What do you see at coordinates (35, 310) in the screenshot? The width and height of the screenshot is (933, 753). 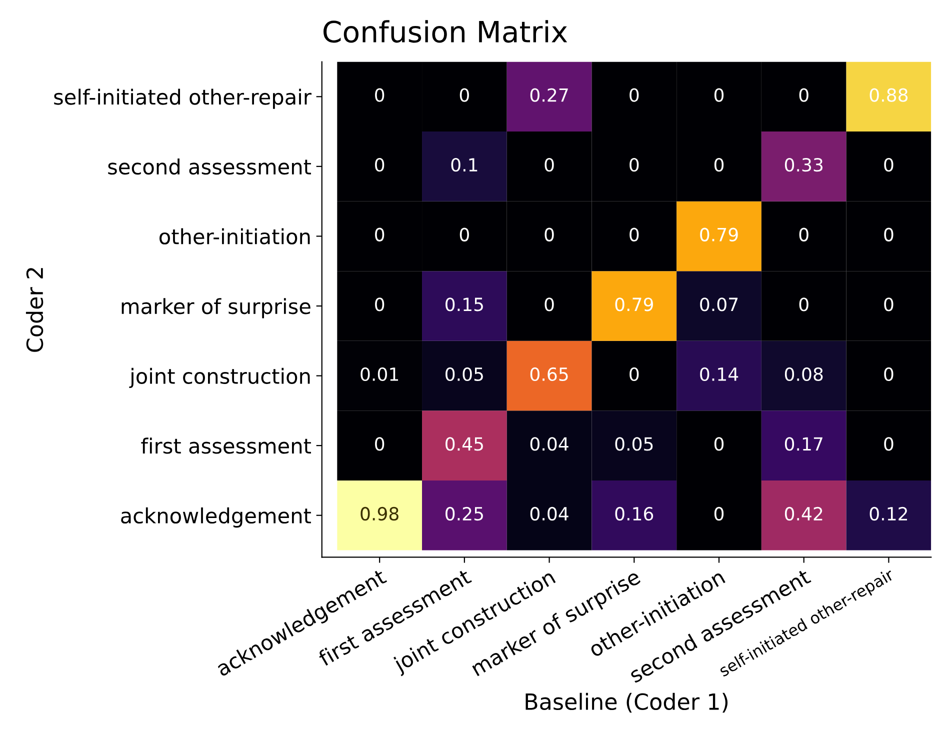 I see `y-axis-title: Coder 2` at bounding box center [35, 310].